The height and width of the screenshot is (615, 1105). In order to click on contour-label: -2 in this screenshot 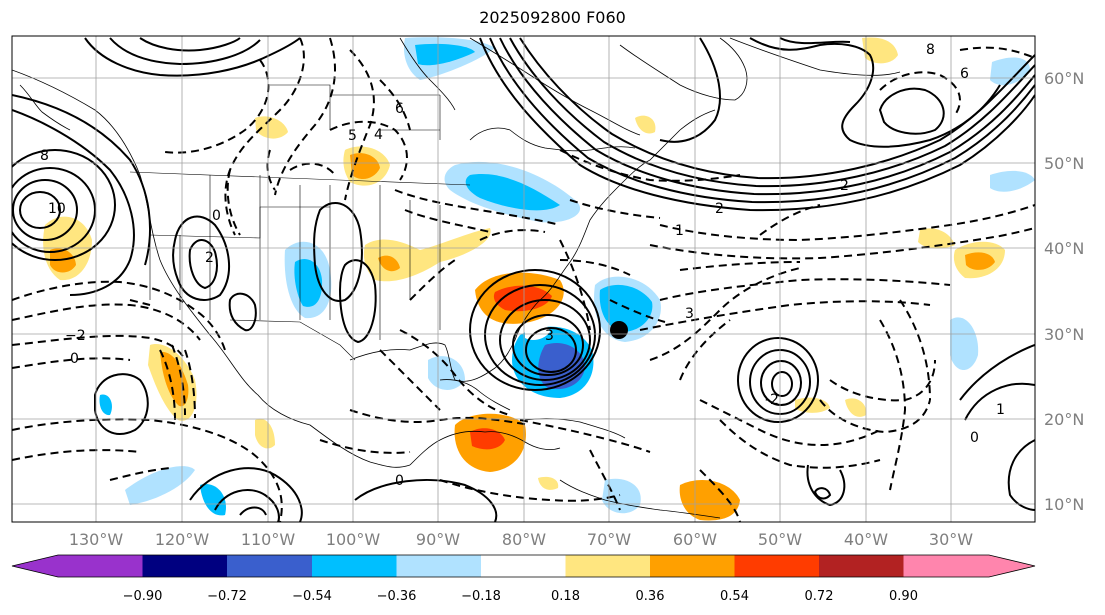, I will do `click(772, 400)`.